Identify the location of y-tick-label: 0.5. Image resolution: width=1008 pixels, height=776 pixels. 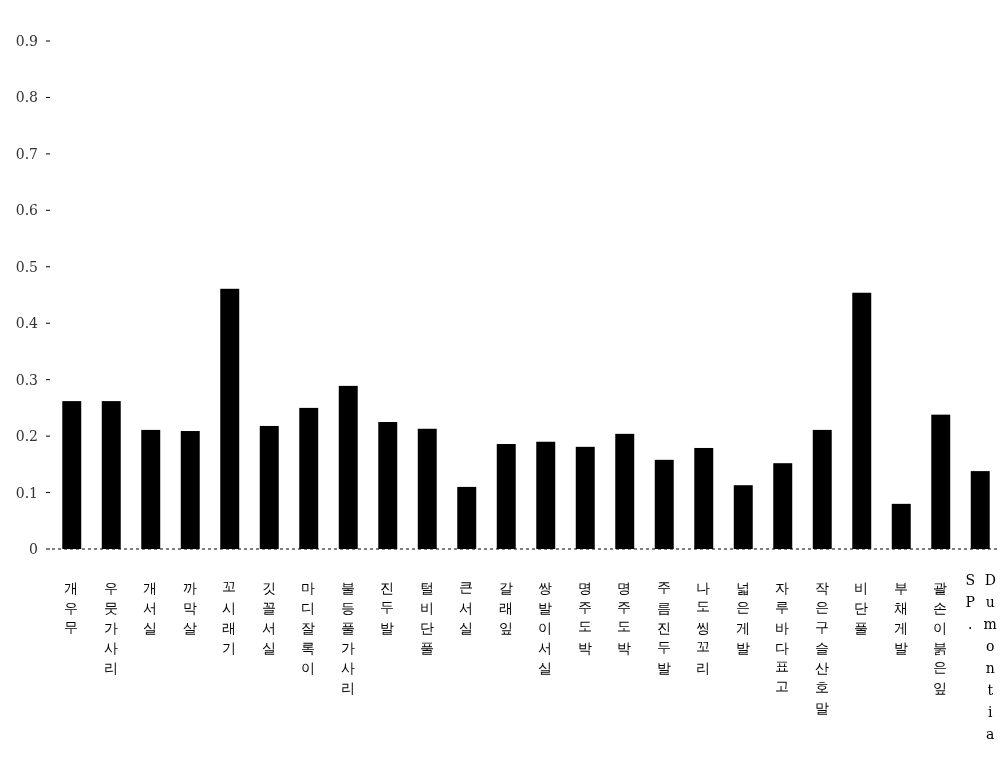
(26, 266).